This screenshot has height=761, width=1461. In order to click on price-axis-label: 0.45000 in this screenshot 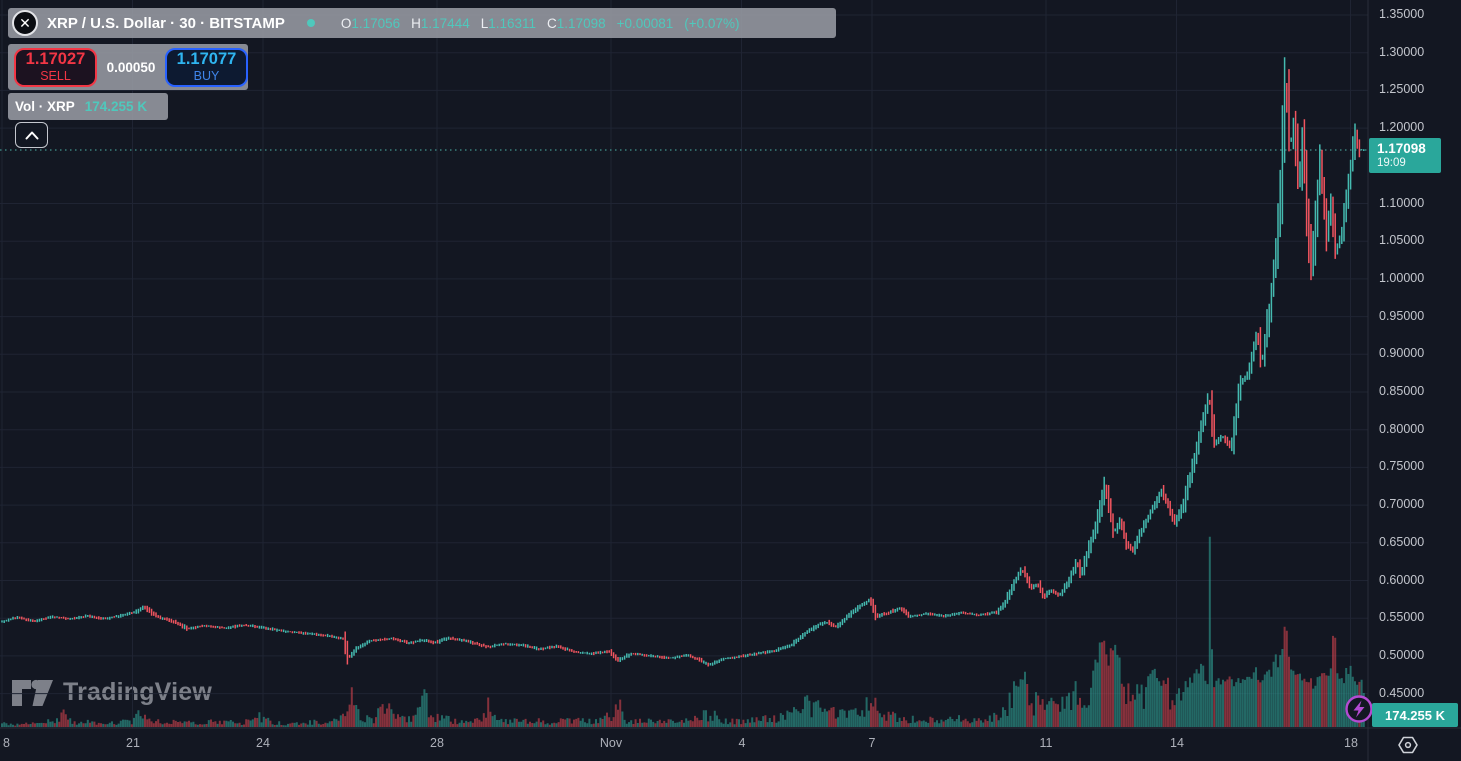, I will do `click(1402, 693)`.